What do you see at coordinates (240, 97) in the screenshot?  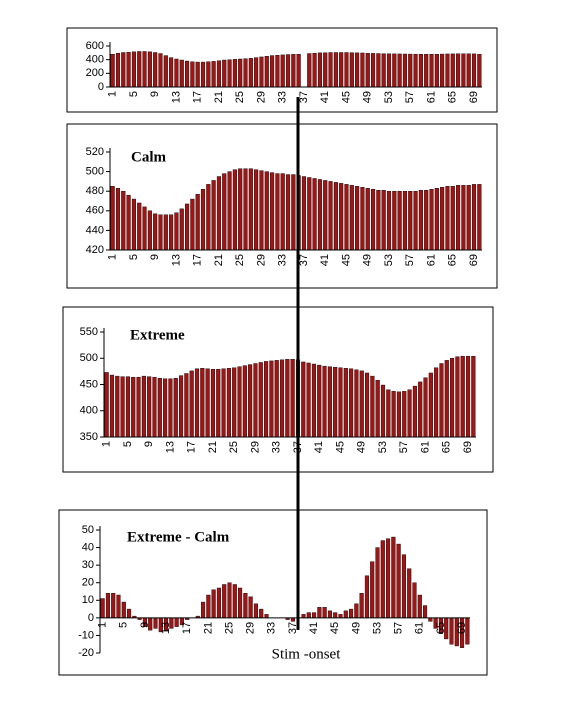 I see `x-tick-label: 25` at bounding box center [240, 97].